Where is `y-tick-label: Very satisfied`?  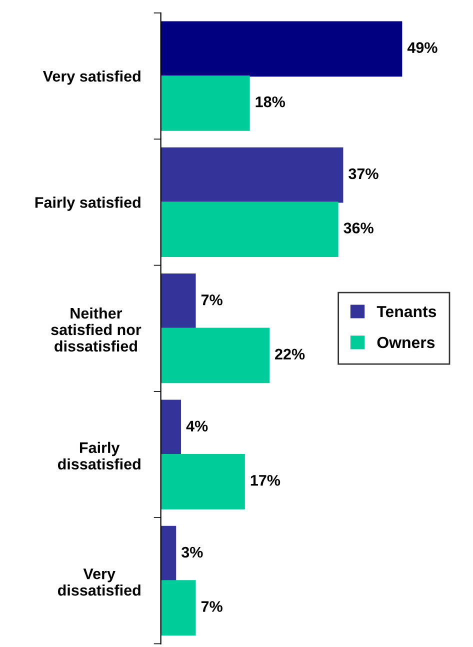 y-tick-label: Very satisfied is located at coordinates (91, 77).